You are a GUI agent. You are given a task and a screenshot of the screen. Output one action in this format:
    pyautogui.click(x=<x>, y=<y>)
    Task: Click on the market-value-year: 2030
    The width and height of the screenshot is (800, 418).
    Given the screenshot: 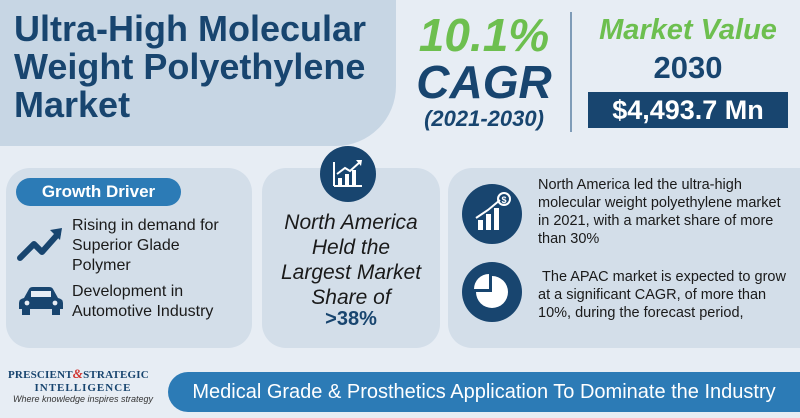 What is the action you would take?
    pyautogui.click(x=688, y=67)
    